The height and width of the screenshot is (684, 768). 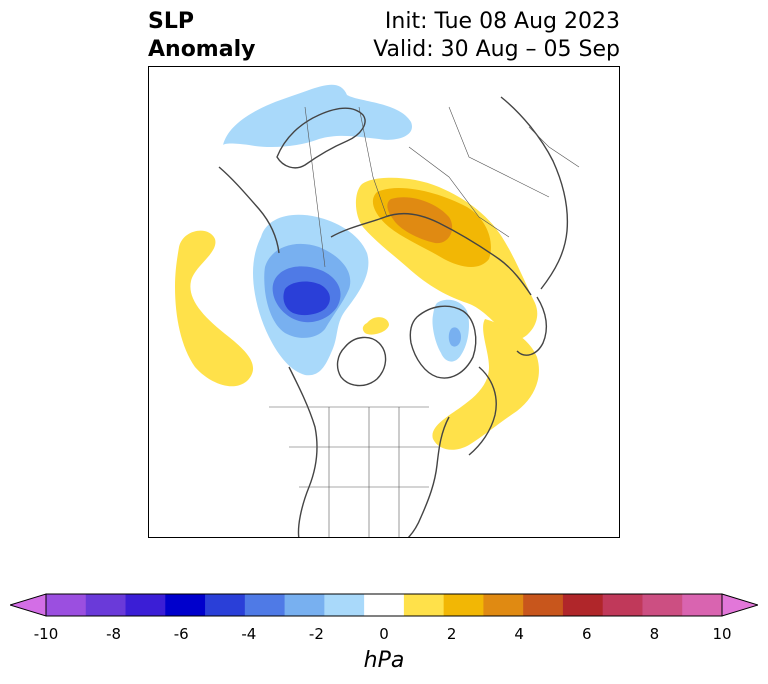 What do you see at coordinates (46, 634) in the screenshot?
I see `colorbar-tick-label: -10` at bounding box center [46, 634].